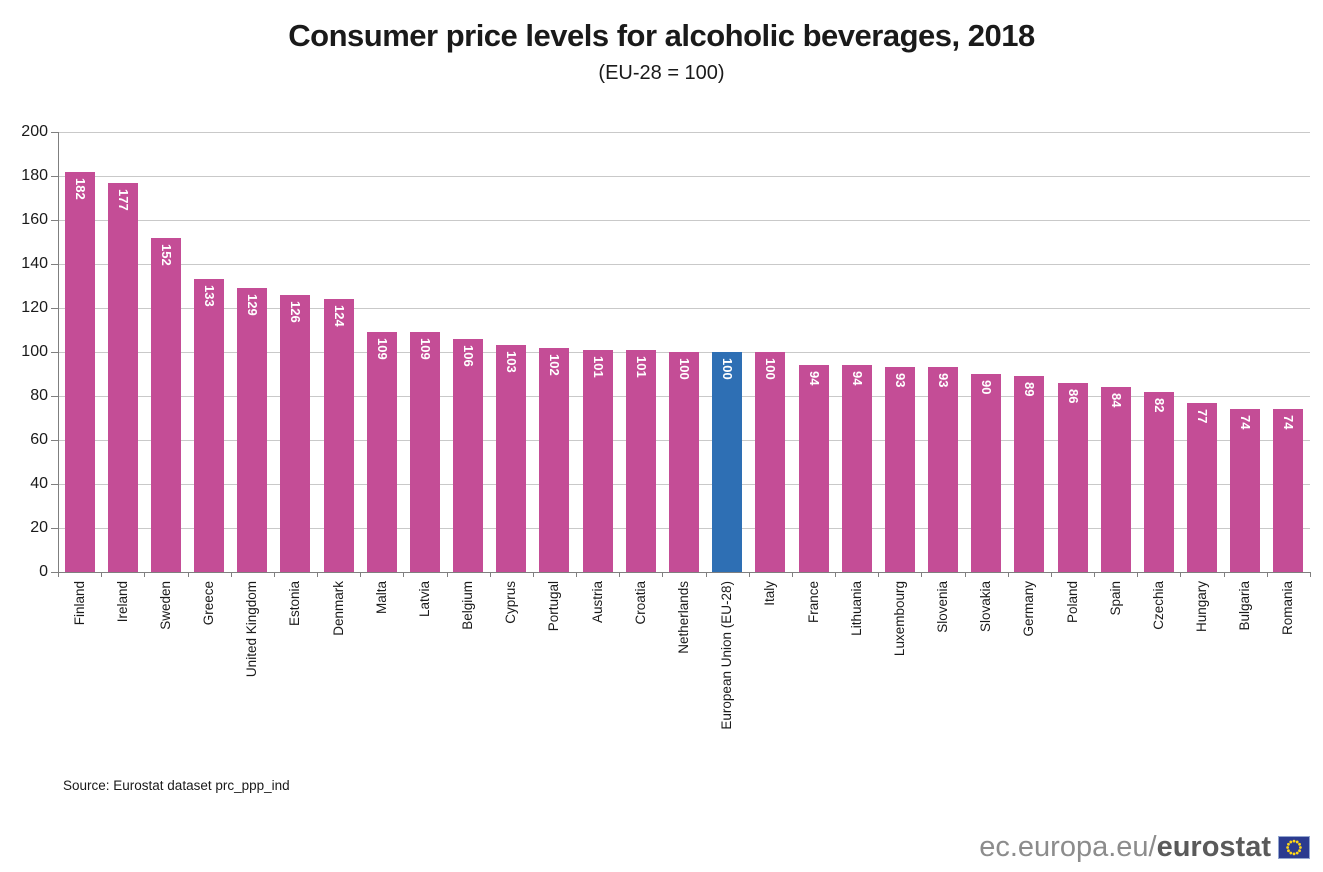 This screenshot has height=872, width=1323. Describe the element at coordinates (381, 598) in the screenshot. I see `x-axis-label: Malta` at that location.